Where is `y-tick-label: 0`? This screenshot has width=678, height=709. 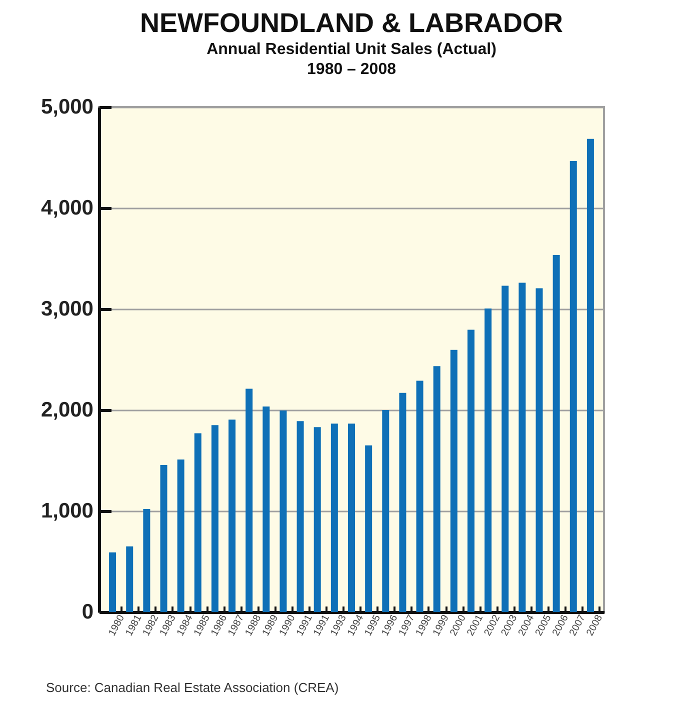
y-tick-label: 0 is located at coordinates (88, 612).